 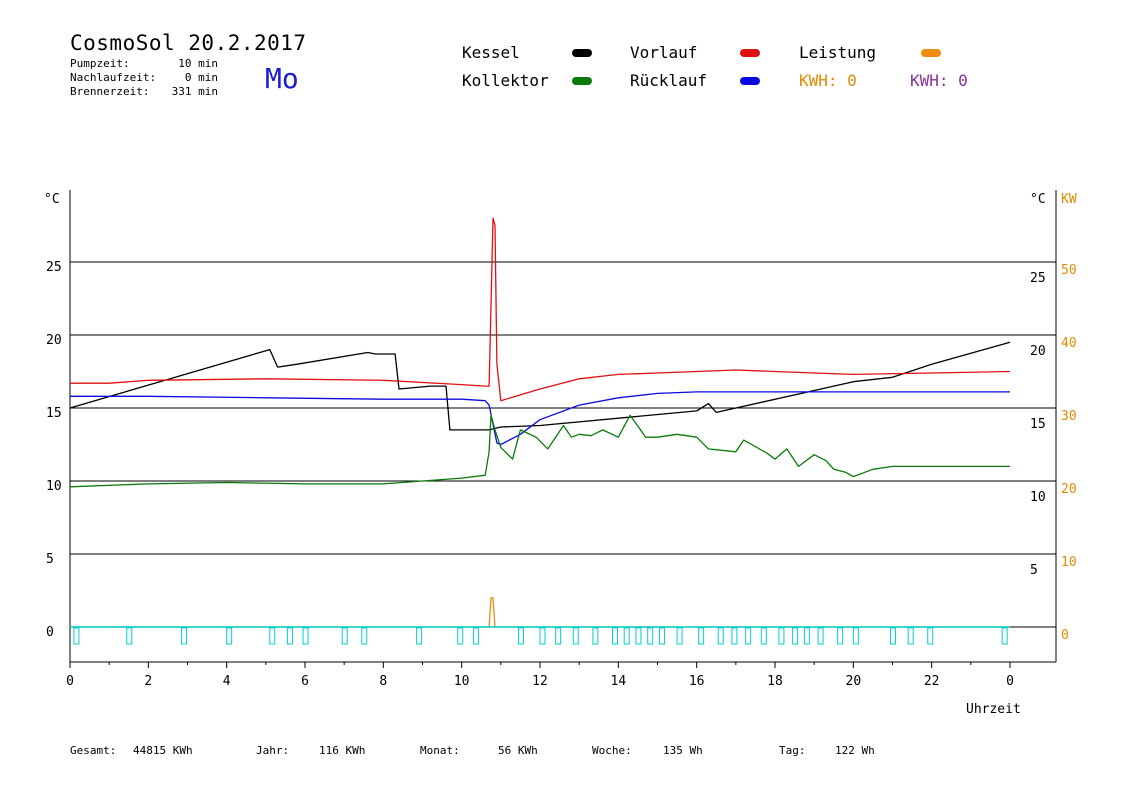 I want to click on gesamt-label: Gesamt:, so click(x=93, y=750).